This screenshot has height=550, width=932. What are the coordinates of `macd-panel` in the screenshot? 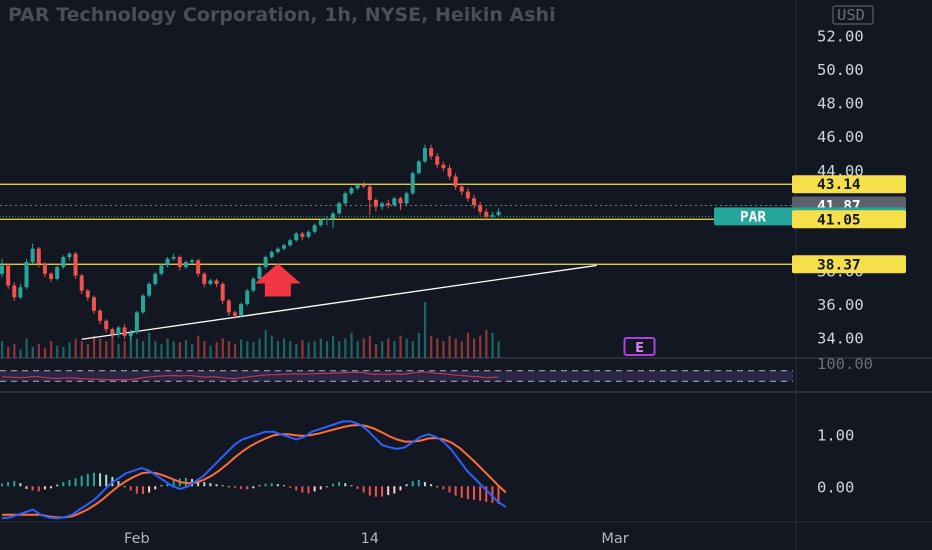 It's located at (254, 470).